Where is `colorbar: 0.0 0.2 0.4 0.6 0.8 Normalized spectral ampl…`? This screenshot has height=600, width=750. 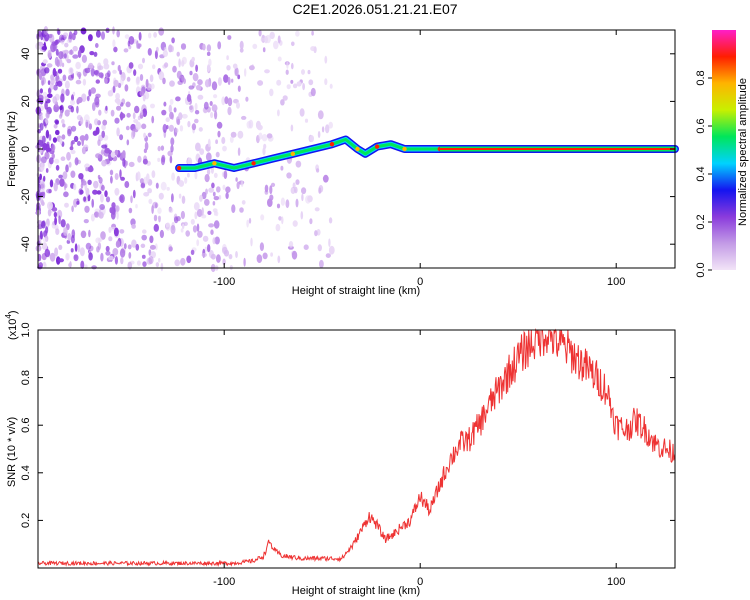 colorbar: 0.0 0.2 0.4 0.6 0.8 Normalized spectral ampl… is located at coordinates (722, 154).